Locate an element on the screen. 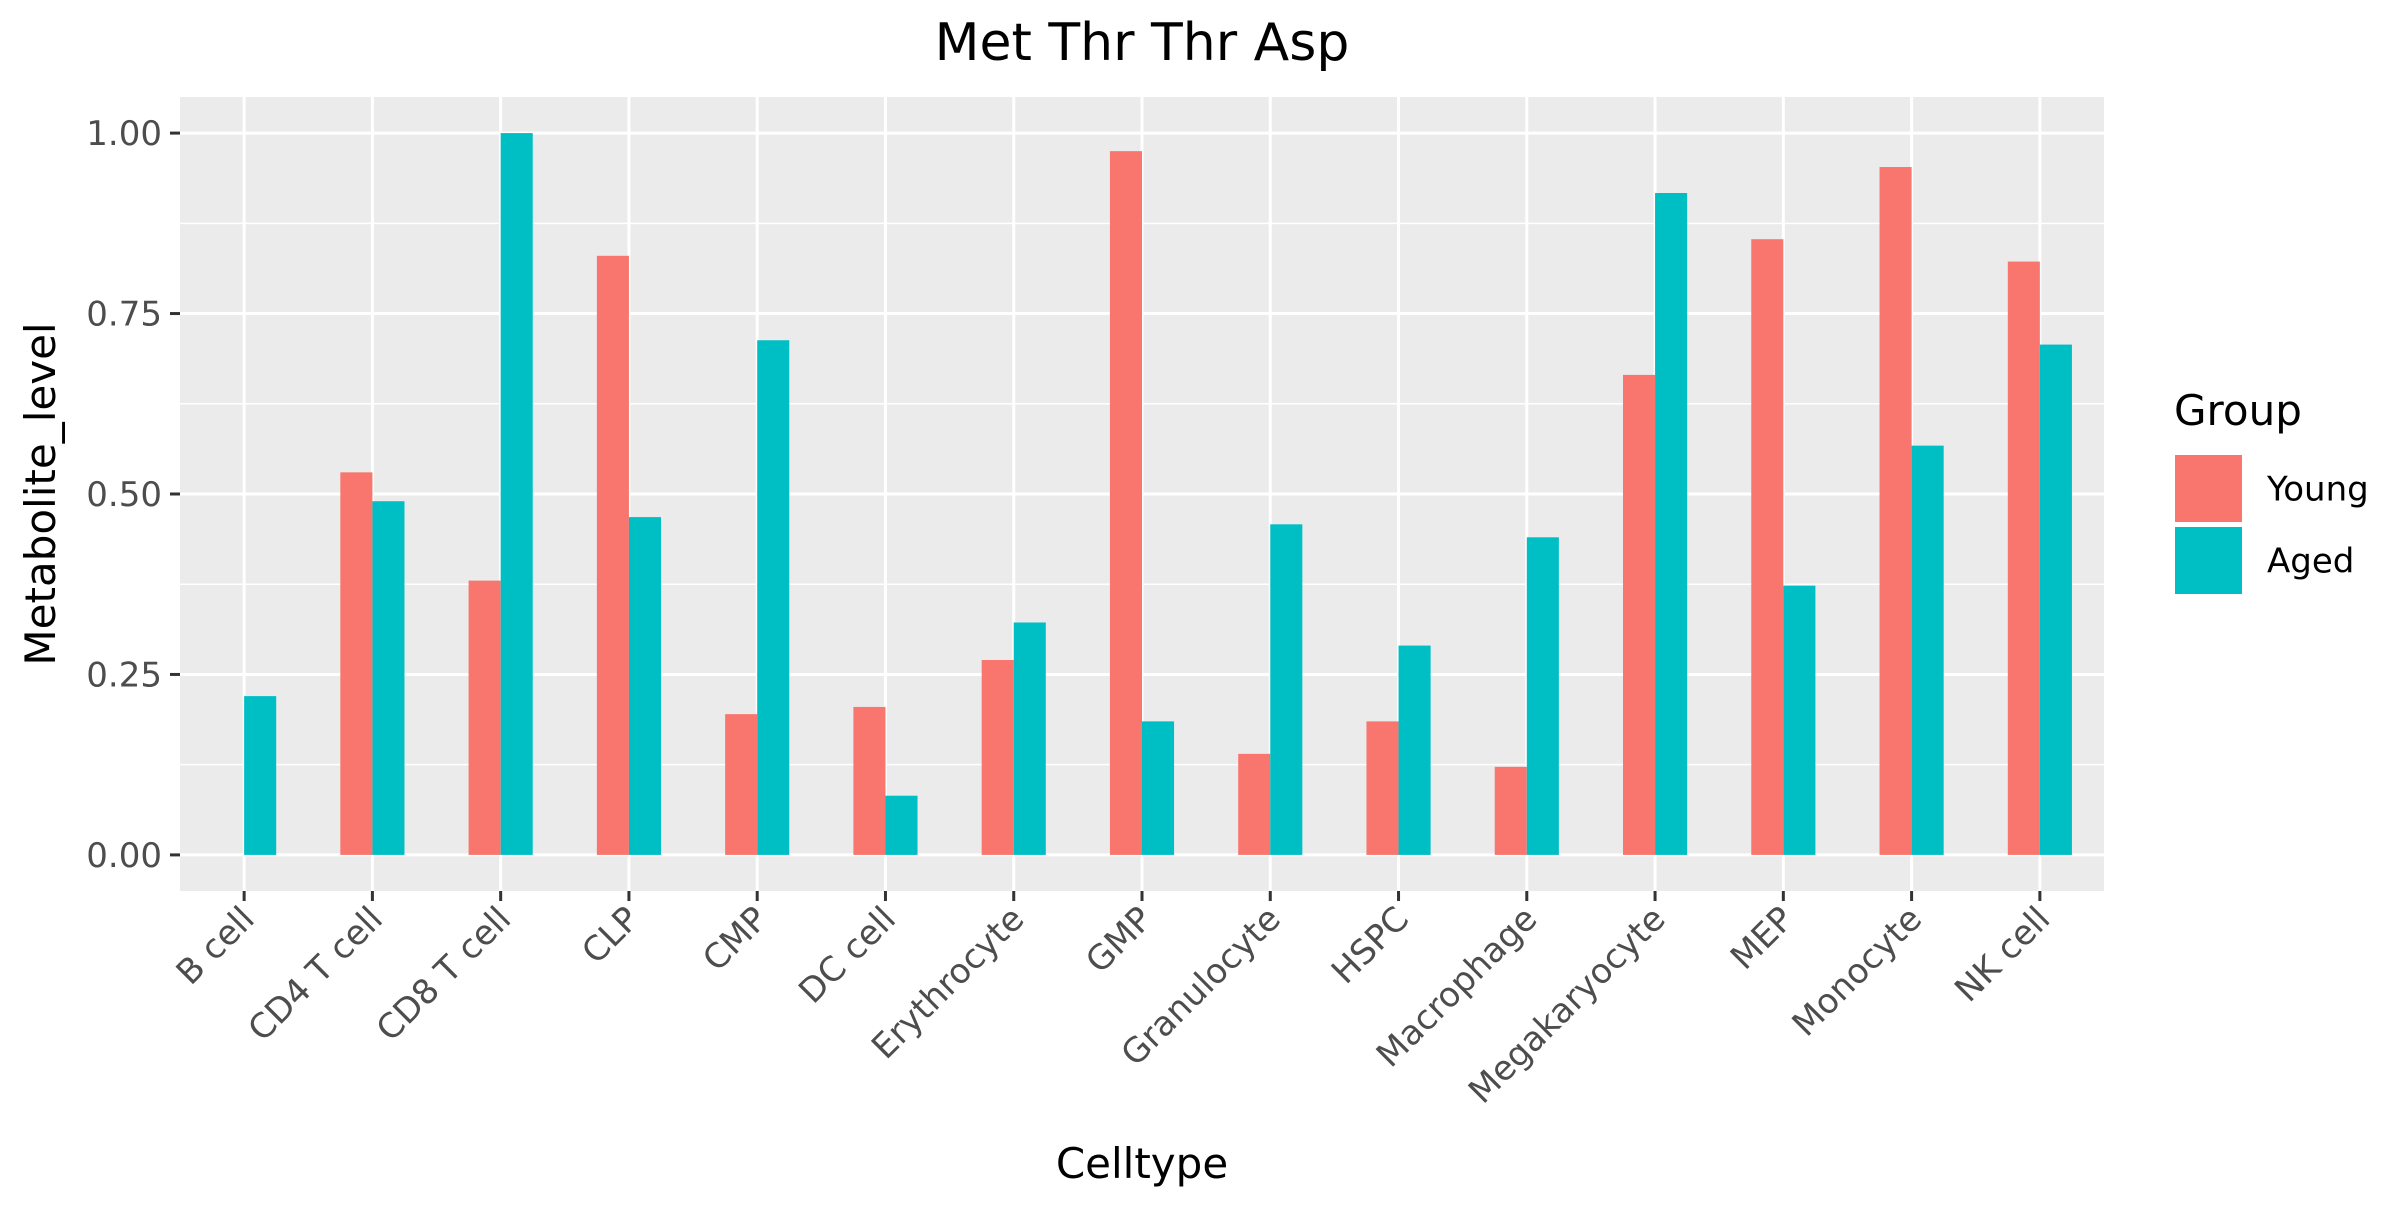  x-tick-label: MEP is located at coordinates (1762, 938).